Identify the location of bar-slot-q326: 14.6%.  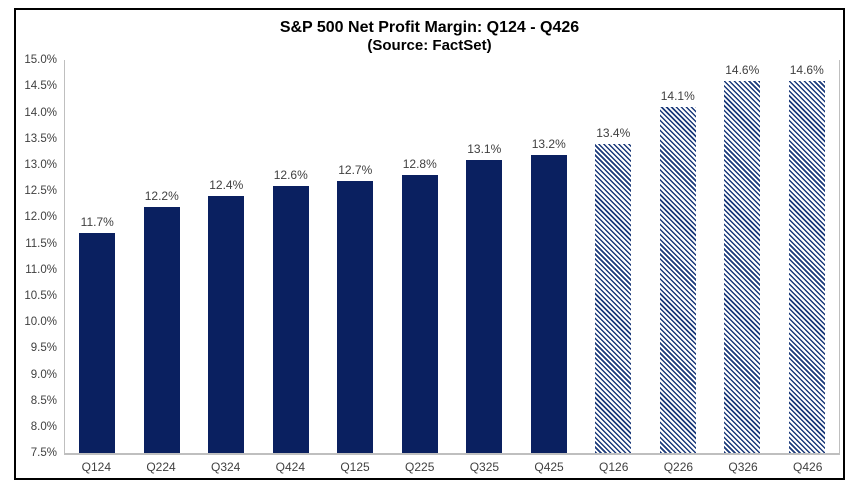
(742, 257).